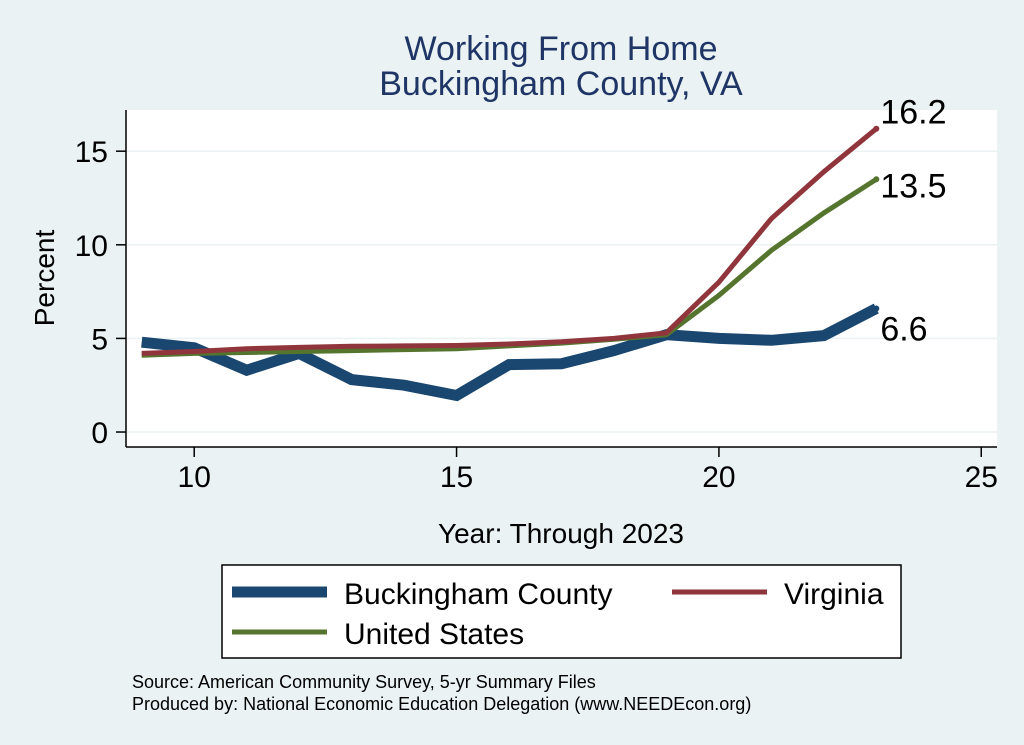  Describe the element at coordinates (561, 84) in the screenshot. I see `chart-title-line-2: Buckingham County, VA` at that location.